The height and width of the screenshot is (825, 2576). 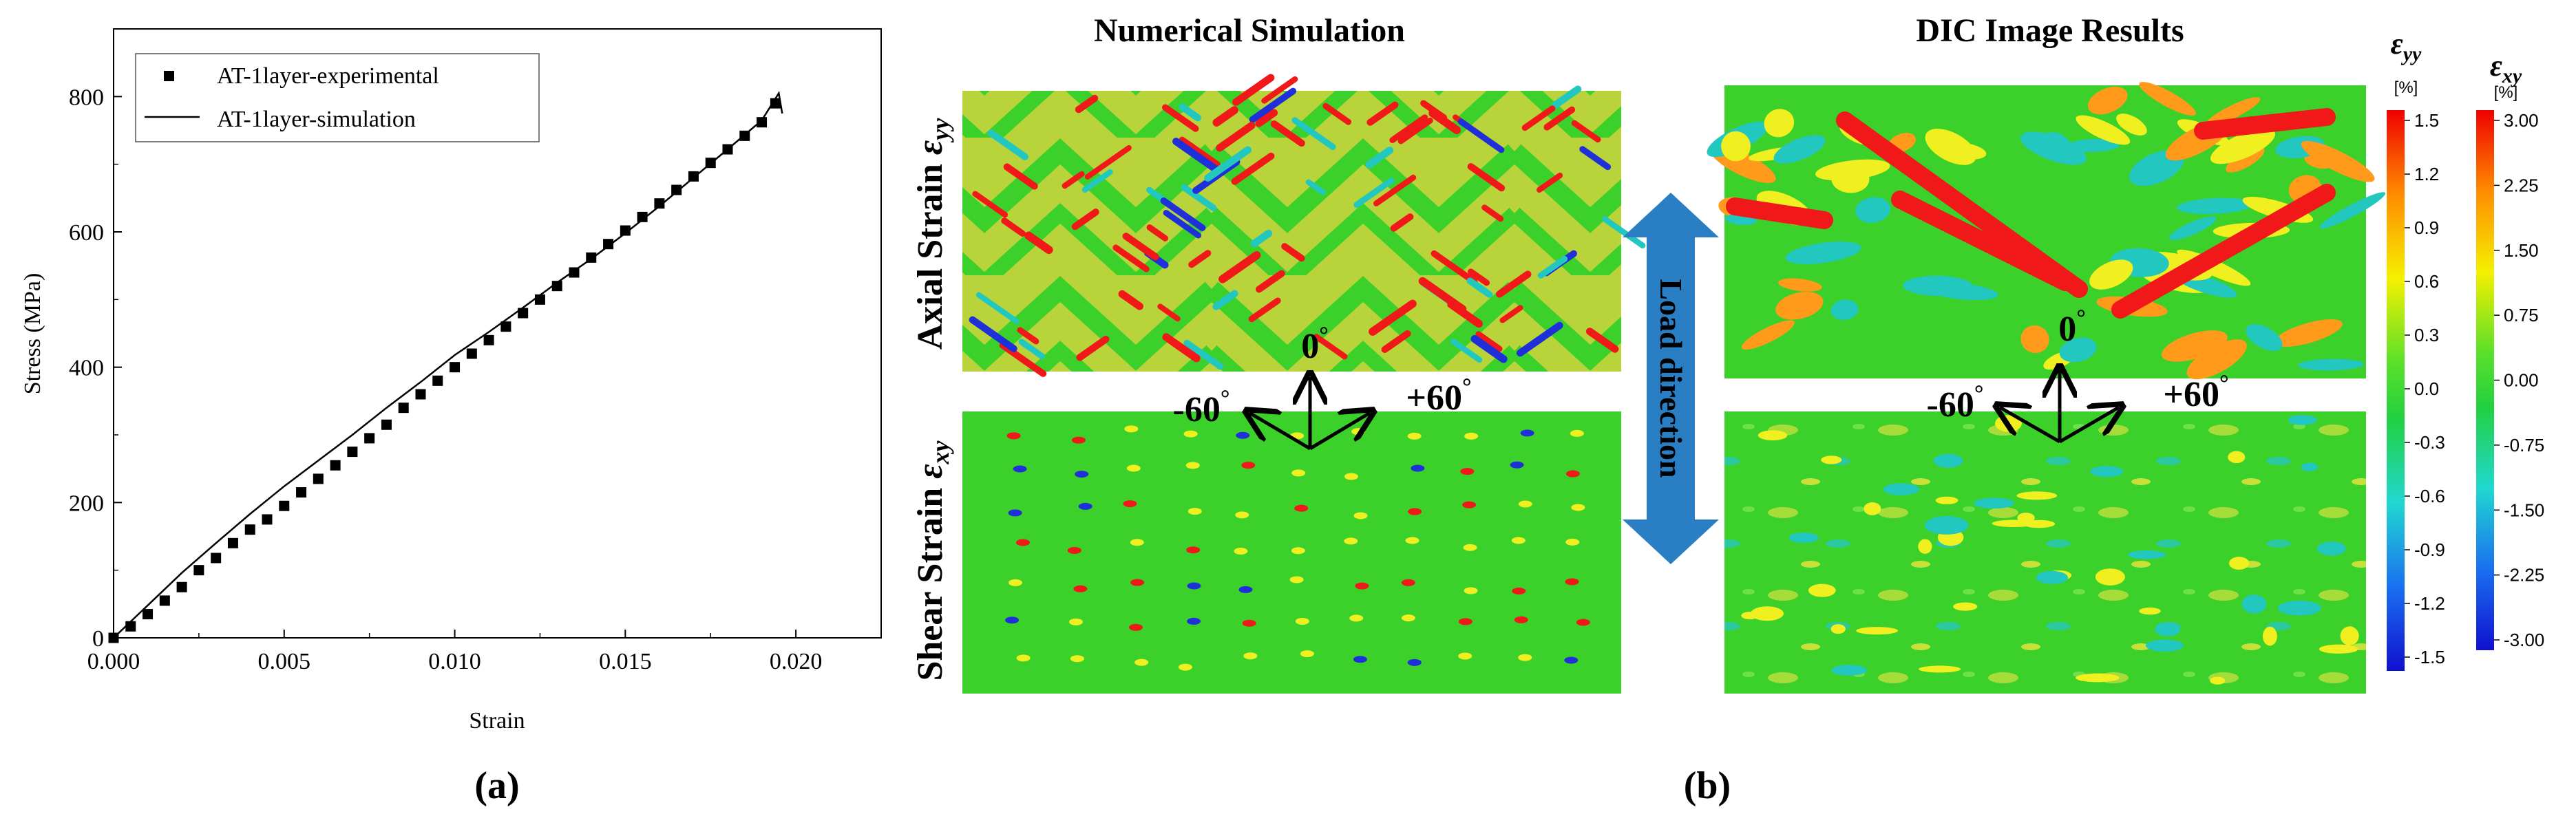 What do you see at coordinates (87, 98) in the screenshot?
I see `y-tick-label: 800` at bounding box center [87, 98].